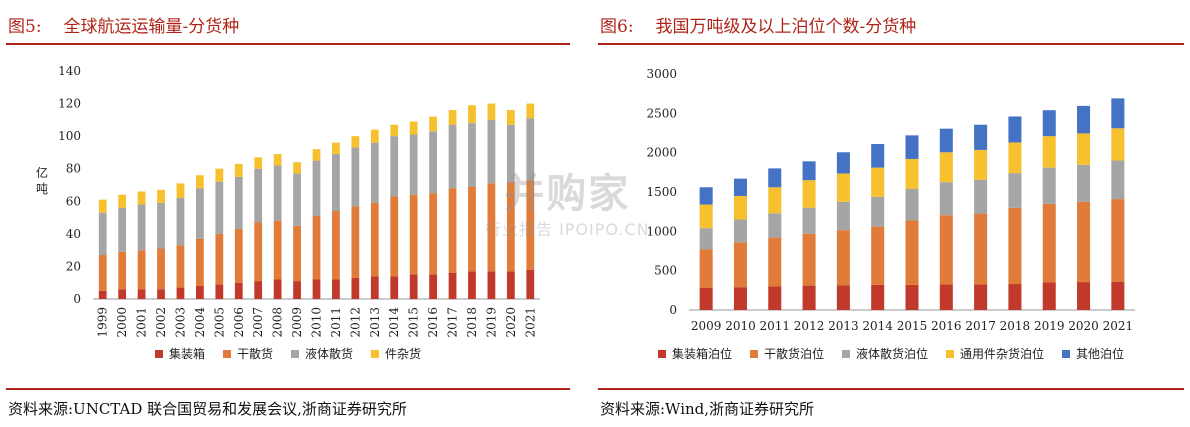  I want to click on y-tick-label: 100, so click(69, 136).